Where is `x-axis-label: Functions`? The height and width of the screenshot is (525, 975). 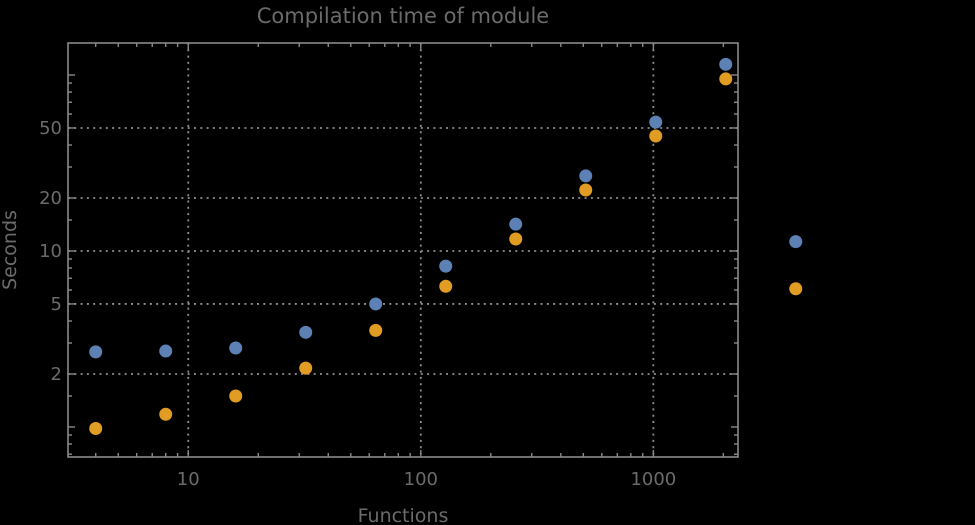
x-axis-label: Functions is located at coordinates (403, 515).